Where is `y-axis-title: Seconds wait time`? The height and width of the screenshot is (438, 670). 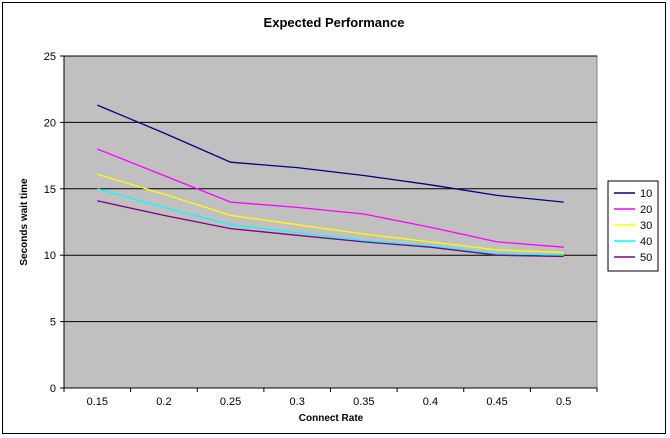
y-axis-title: Seconds wait time is located at coordinates (24, 222).